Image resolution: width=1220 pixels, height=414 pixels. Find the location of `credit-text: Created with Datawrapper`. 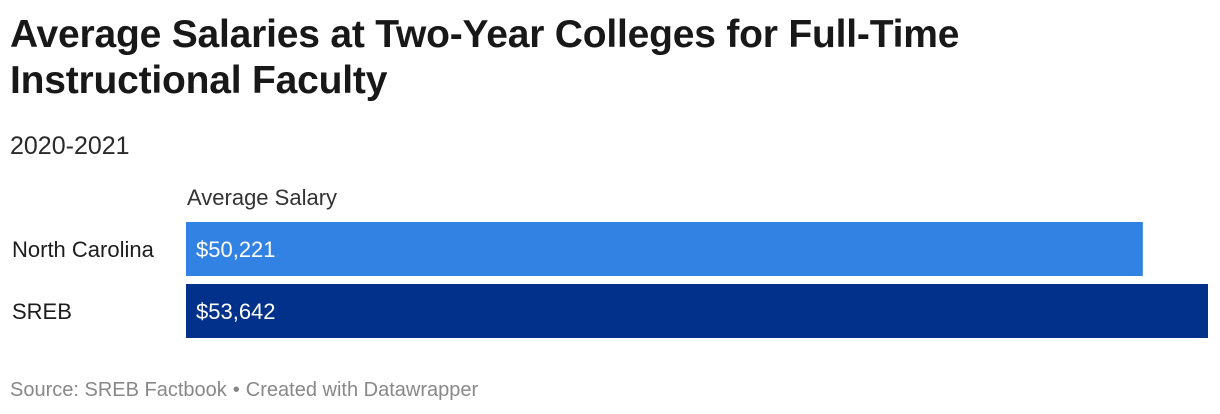

credit-text: Created with Datawrapper is located at coordinates (362, 390).